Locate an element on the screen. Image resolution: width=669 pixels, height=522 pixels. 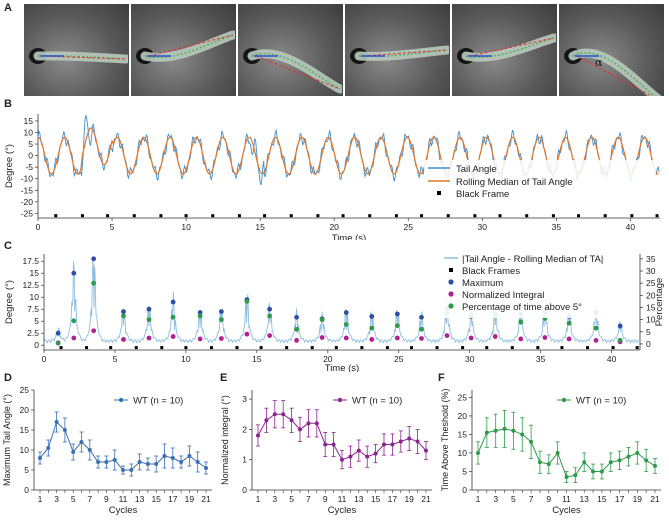
panel-label-f: F is located at coordinates (441, 378).